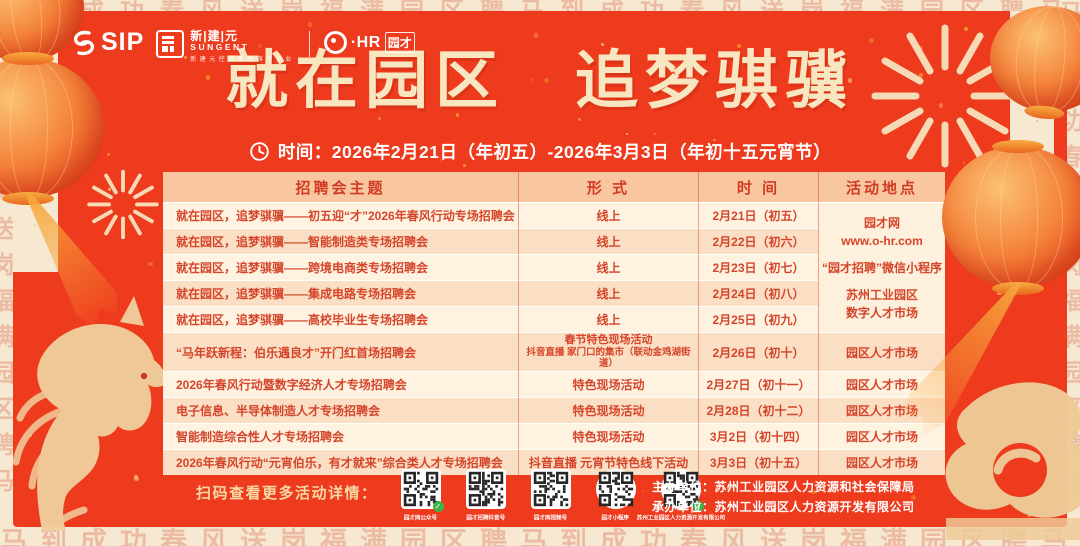 The height and width of the screenshot is (546, 1080). Describe the element at coordinates (340, 462) in the screenshot. I see `cell-theme: 2026年春风行动“元宵伯乐，有才就来”综合类人才专场招聘会` at that location.